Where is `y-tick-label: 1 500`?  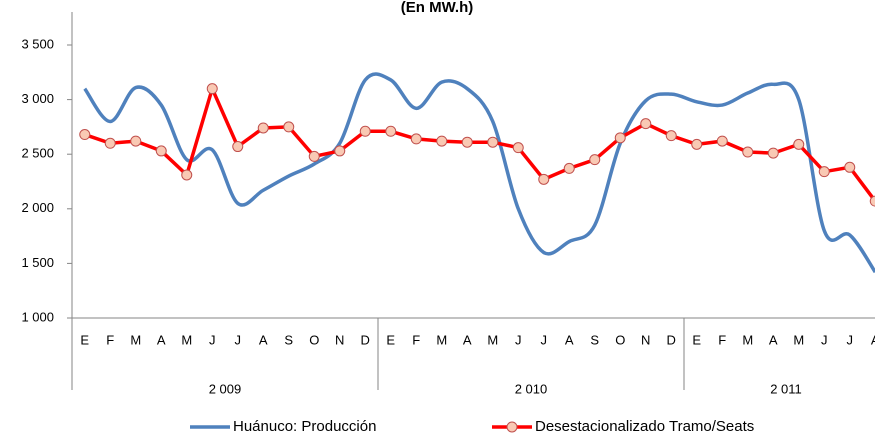 y-tick-label: 1 500 is located at coordinates (37, 262).